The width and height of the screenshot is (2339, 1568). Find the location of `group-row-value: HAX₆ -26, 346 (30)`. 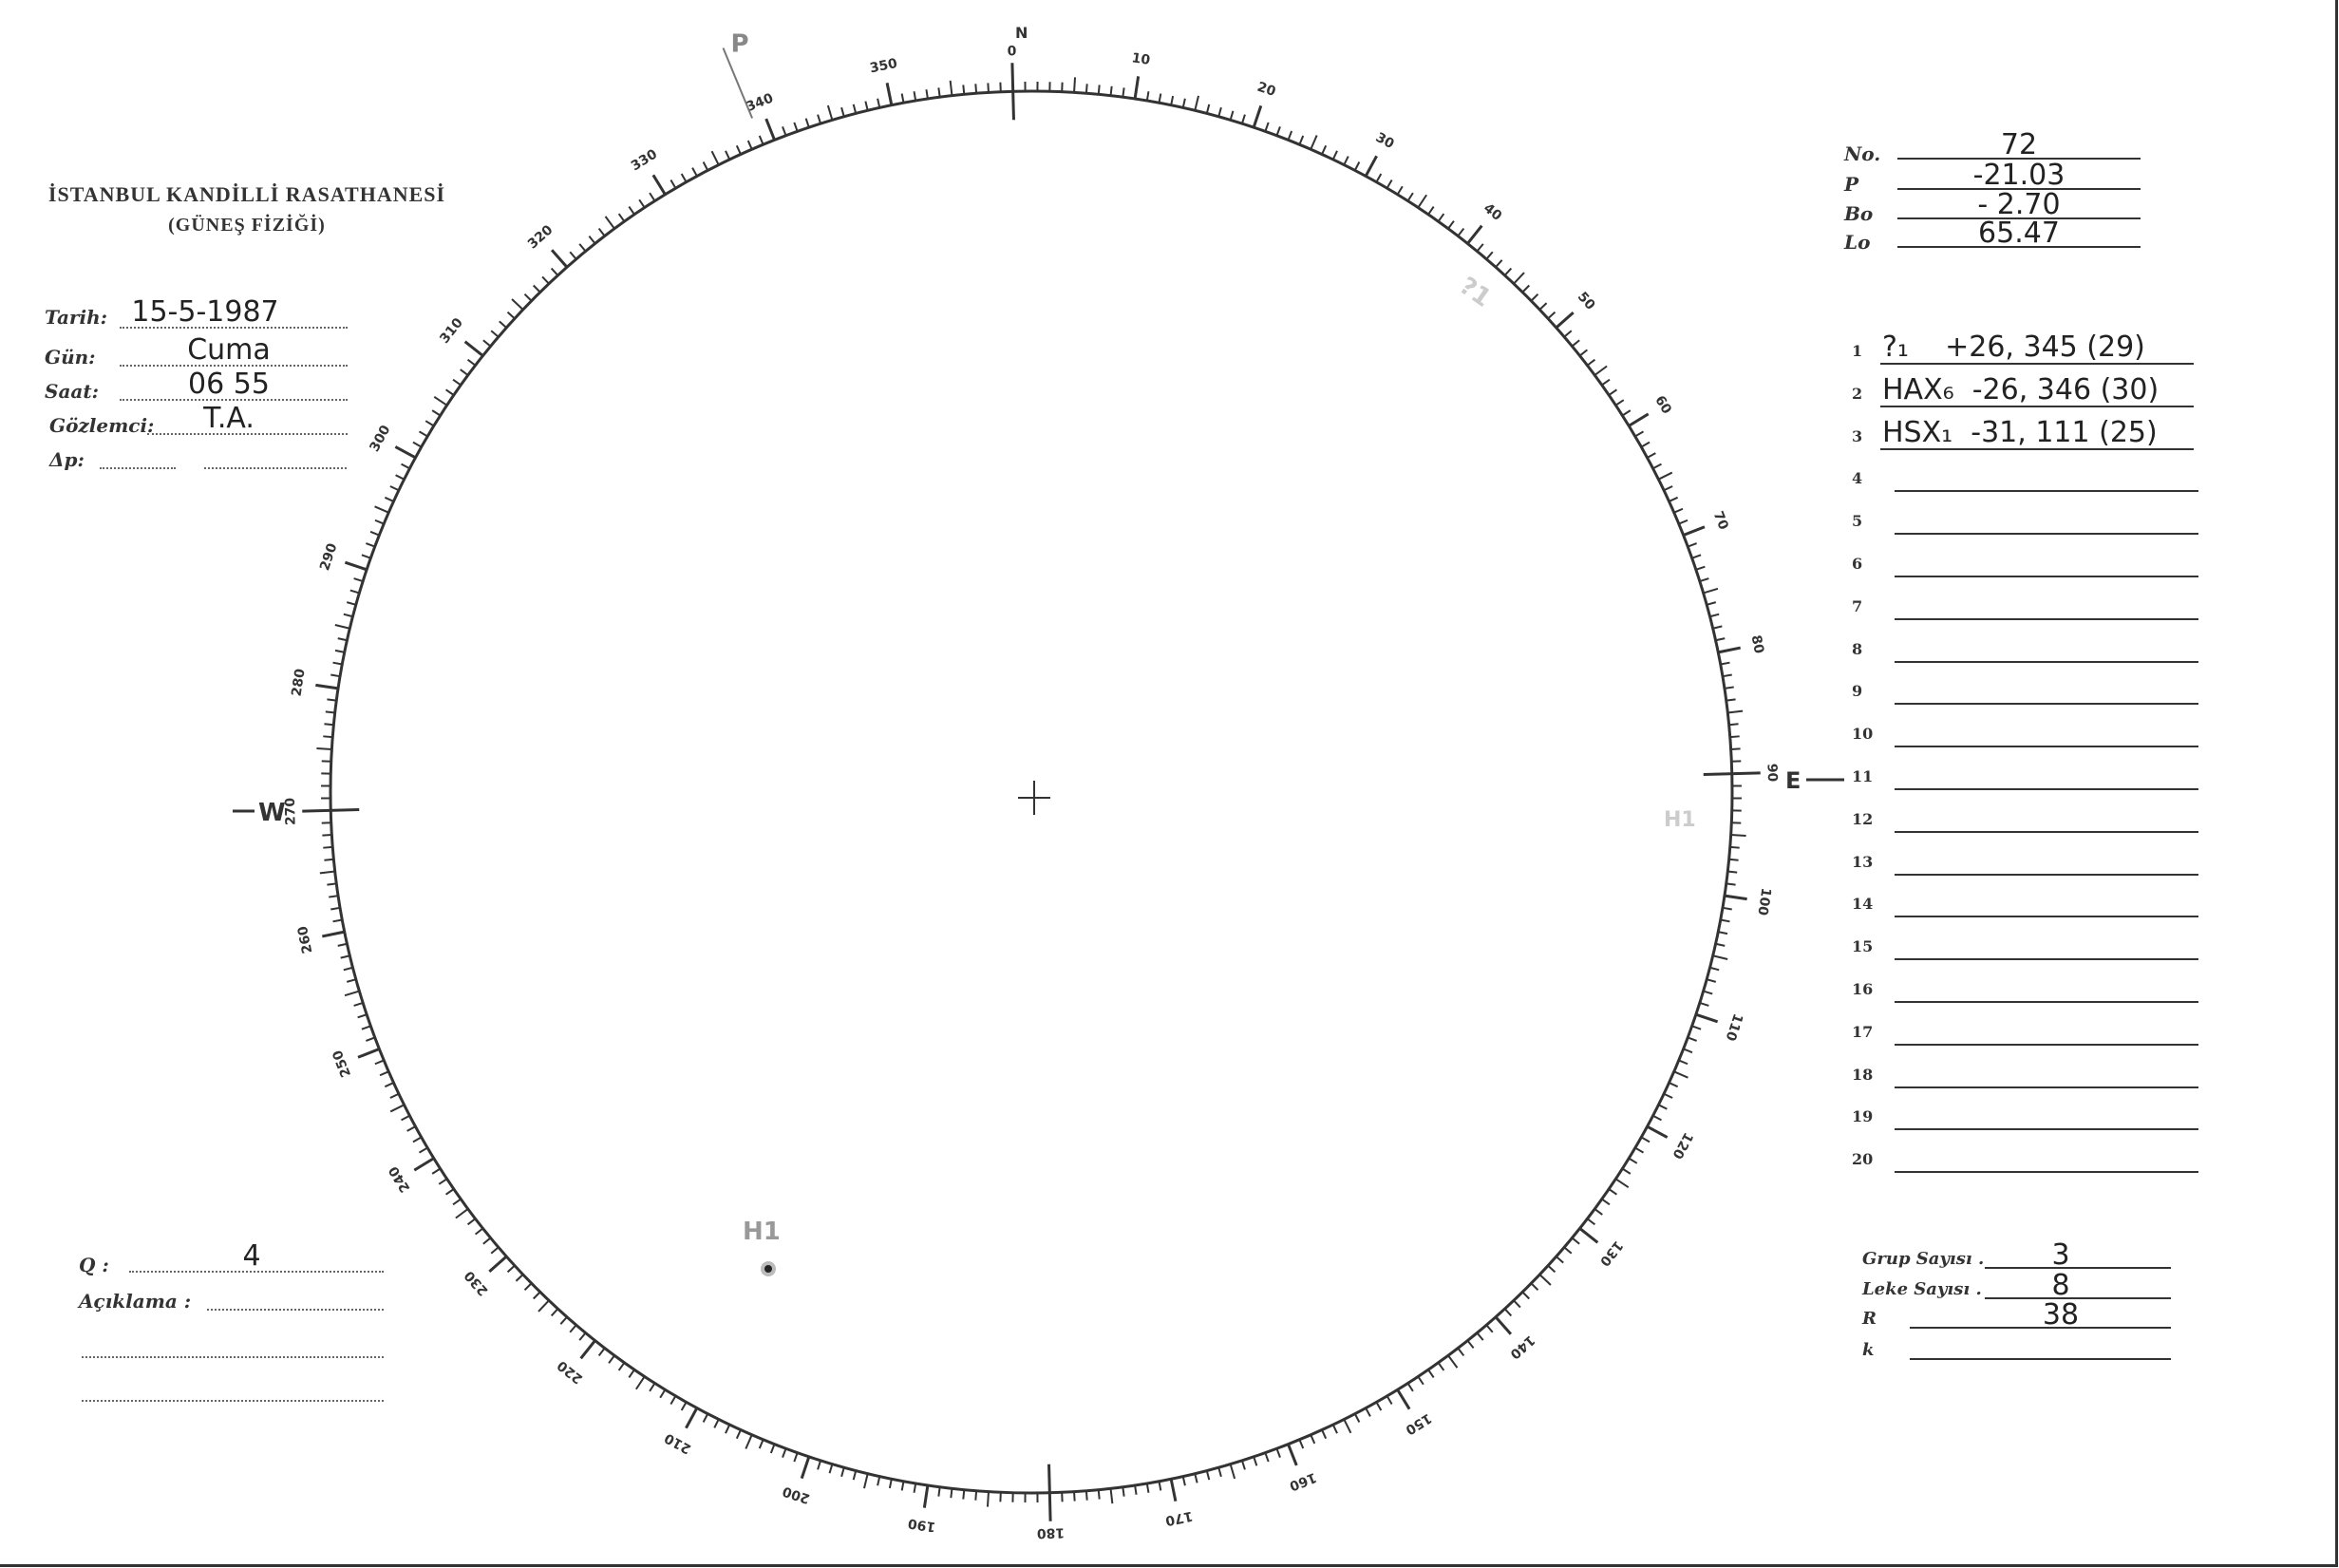

group-row-value: HAX₆ -26, 346 (30) is located at coordinates (2021, 389).